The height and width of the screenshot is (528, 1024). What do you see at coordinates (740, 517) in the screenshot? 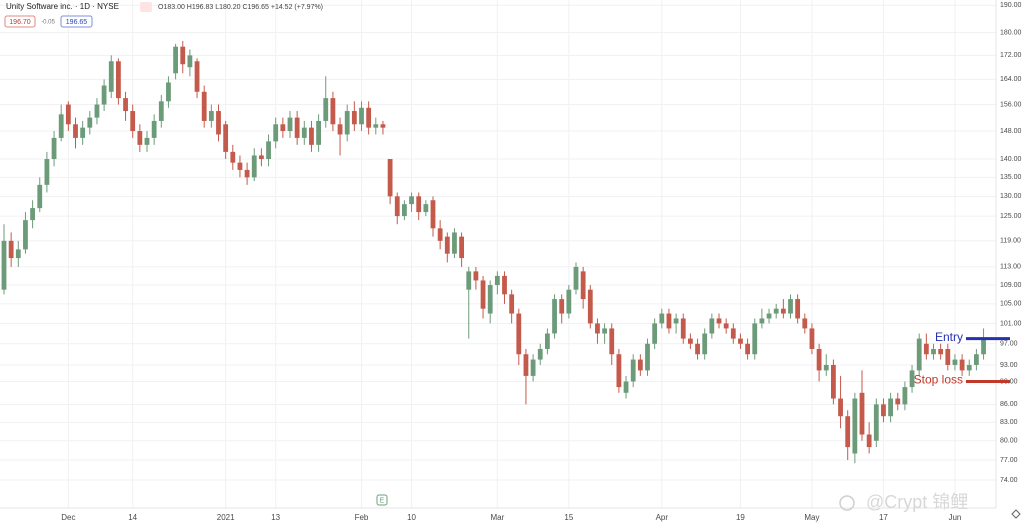
I see `x-tick-label: 19` at bounding box center [740, 517].